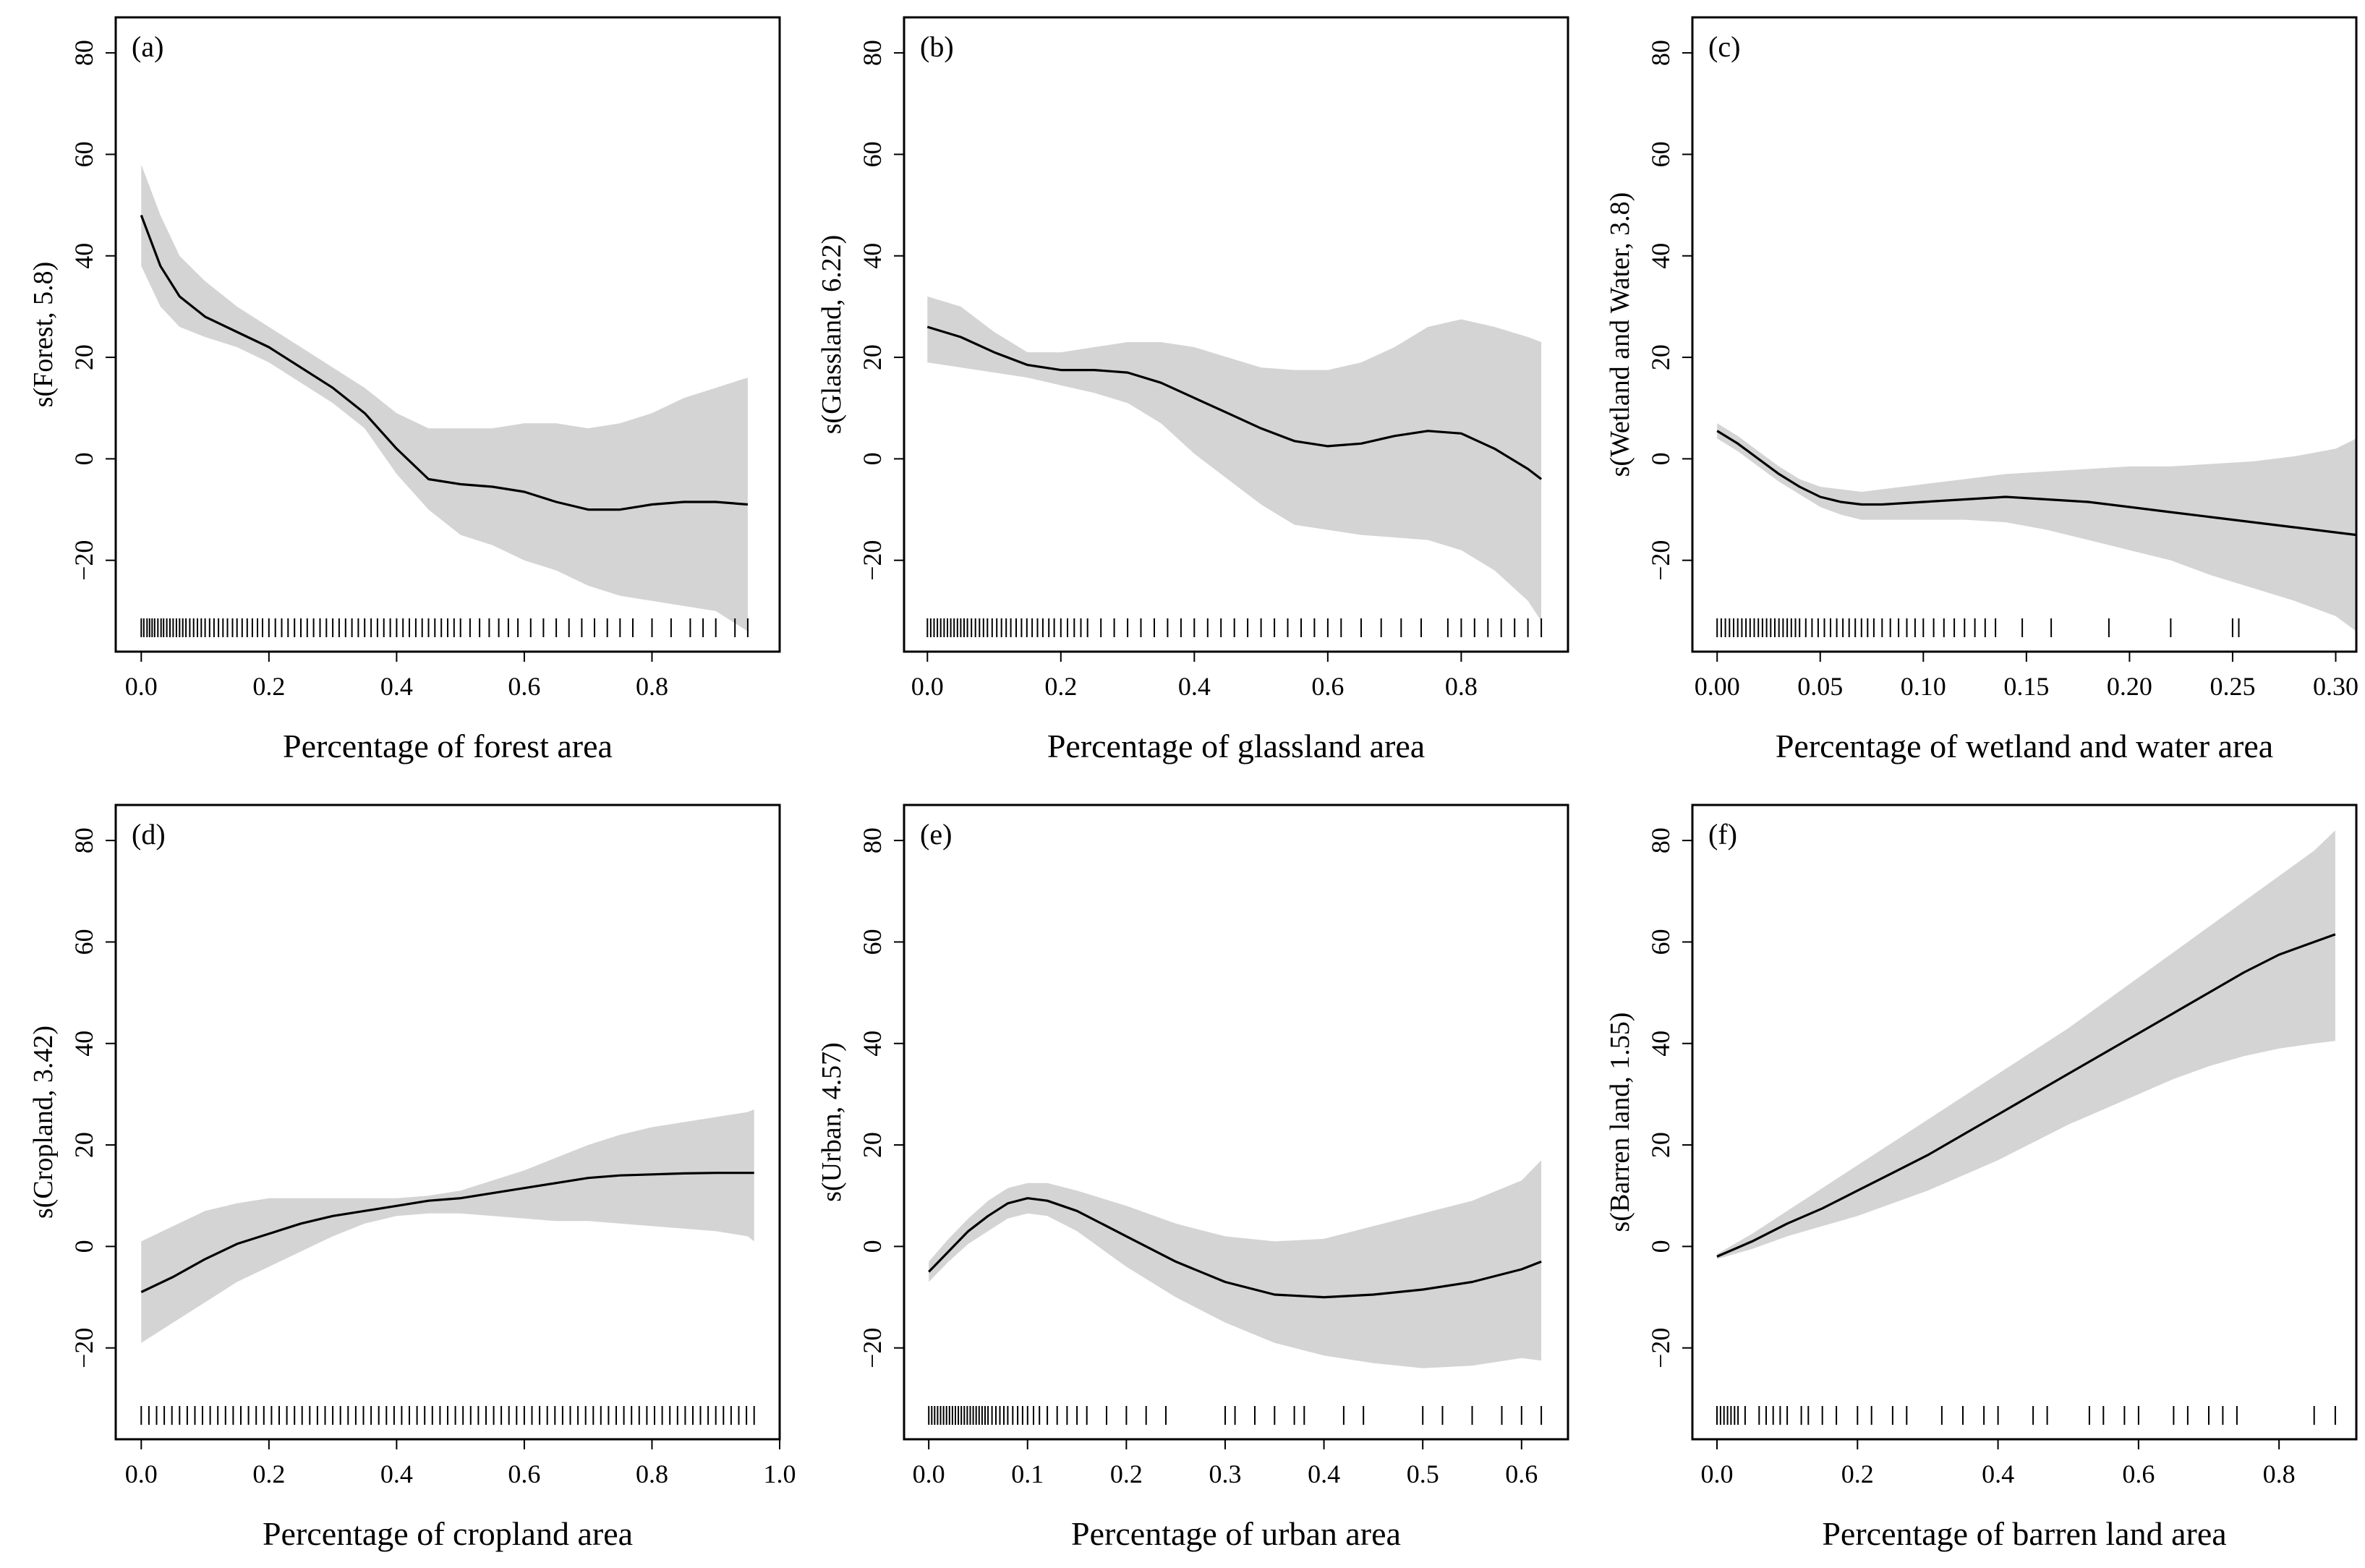 The height and width of the screenshot is (1568, 2365). Describe the element at coordinates (1236, 1122) in the screenshot. I see `panel-e-frame` at that location.